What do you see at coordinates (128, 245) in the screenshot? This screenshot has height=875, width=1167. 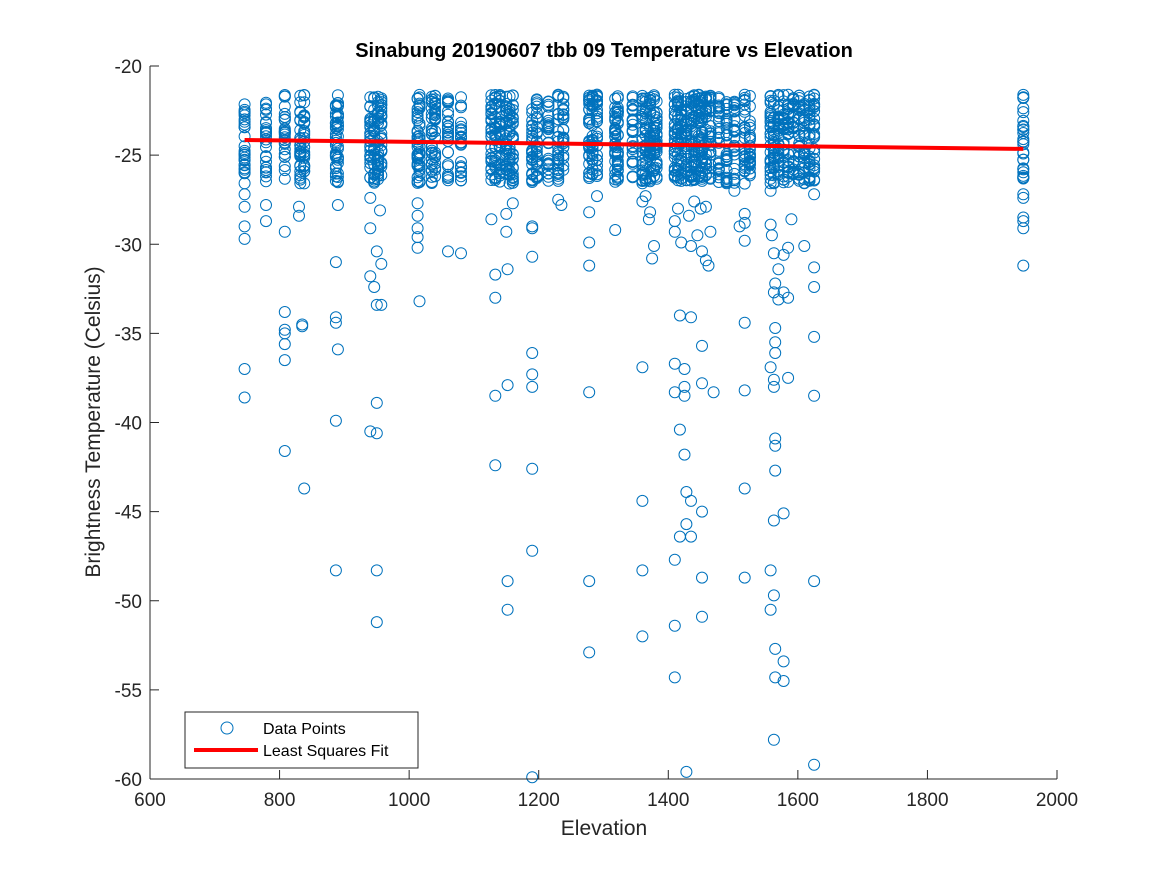 I see `y-tick-label: -30` at bounding box center [128, 245].